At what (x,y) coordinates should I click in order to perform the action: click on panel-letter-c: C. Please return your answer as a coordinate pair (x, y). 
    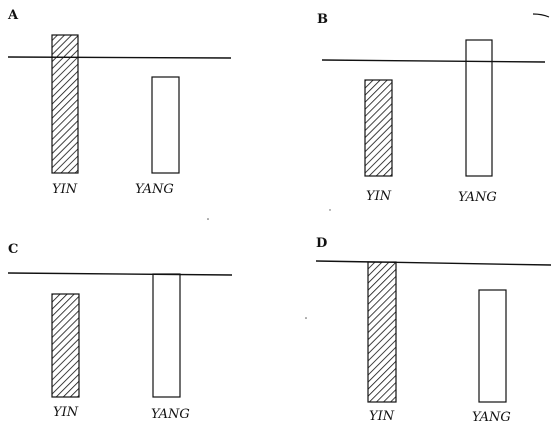
    Looking at the image, I should click on (13, 249).